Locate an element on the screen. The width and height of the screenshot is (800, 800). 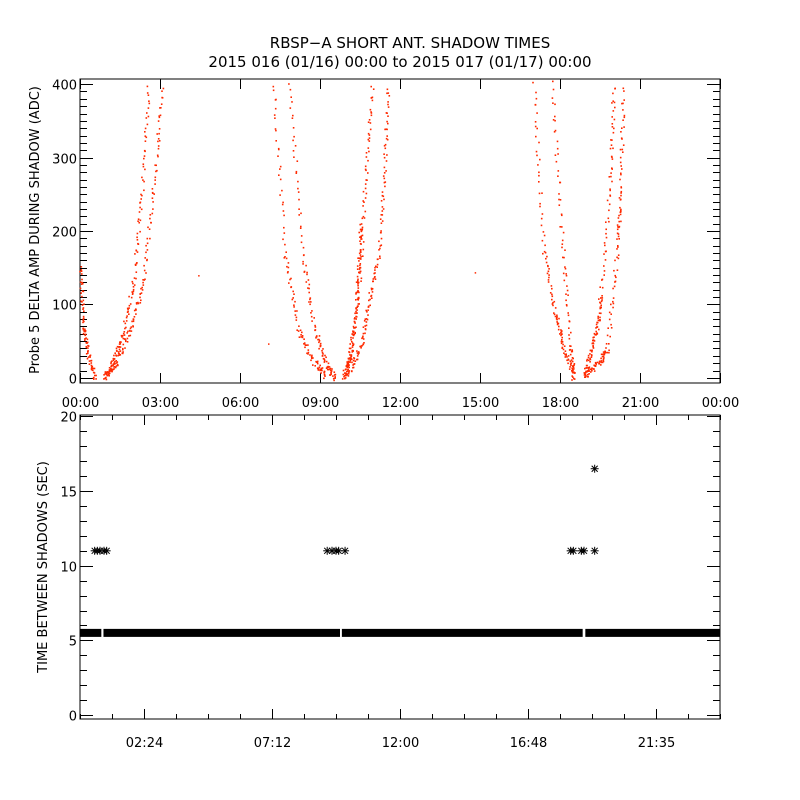
asterisk-marker is located at coordinates (573, 550).